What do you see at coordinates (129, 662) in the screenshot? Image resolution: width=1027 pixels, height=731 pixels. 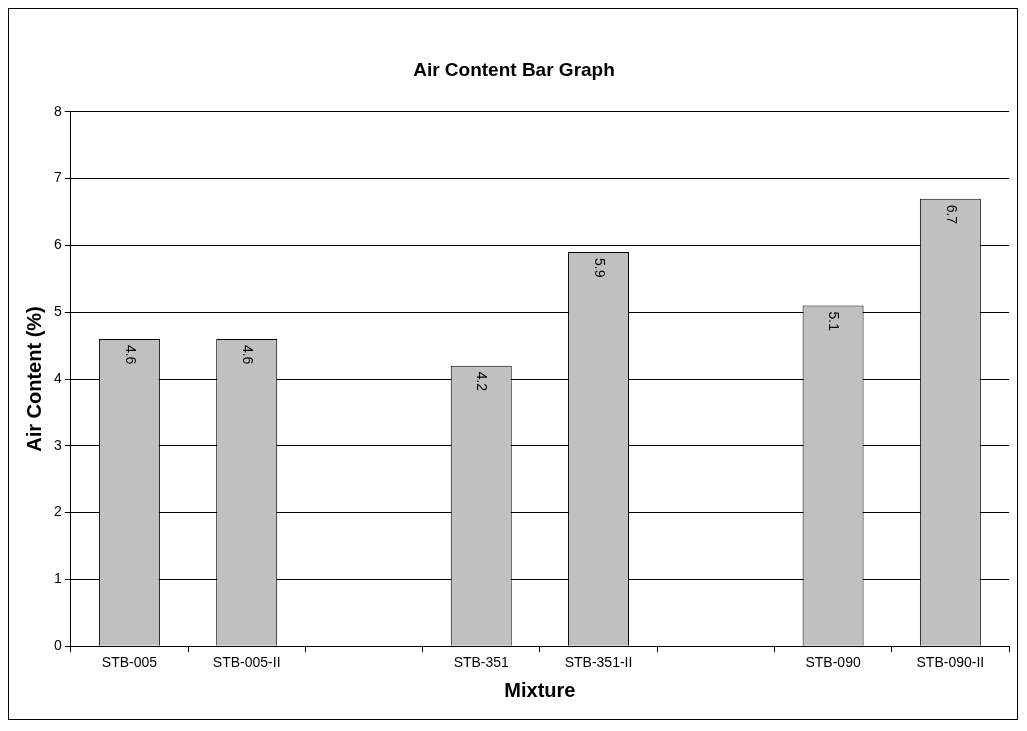 I see `x-tick-label: STB-005` at bounding box center [129, 662].